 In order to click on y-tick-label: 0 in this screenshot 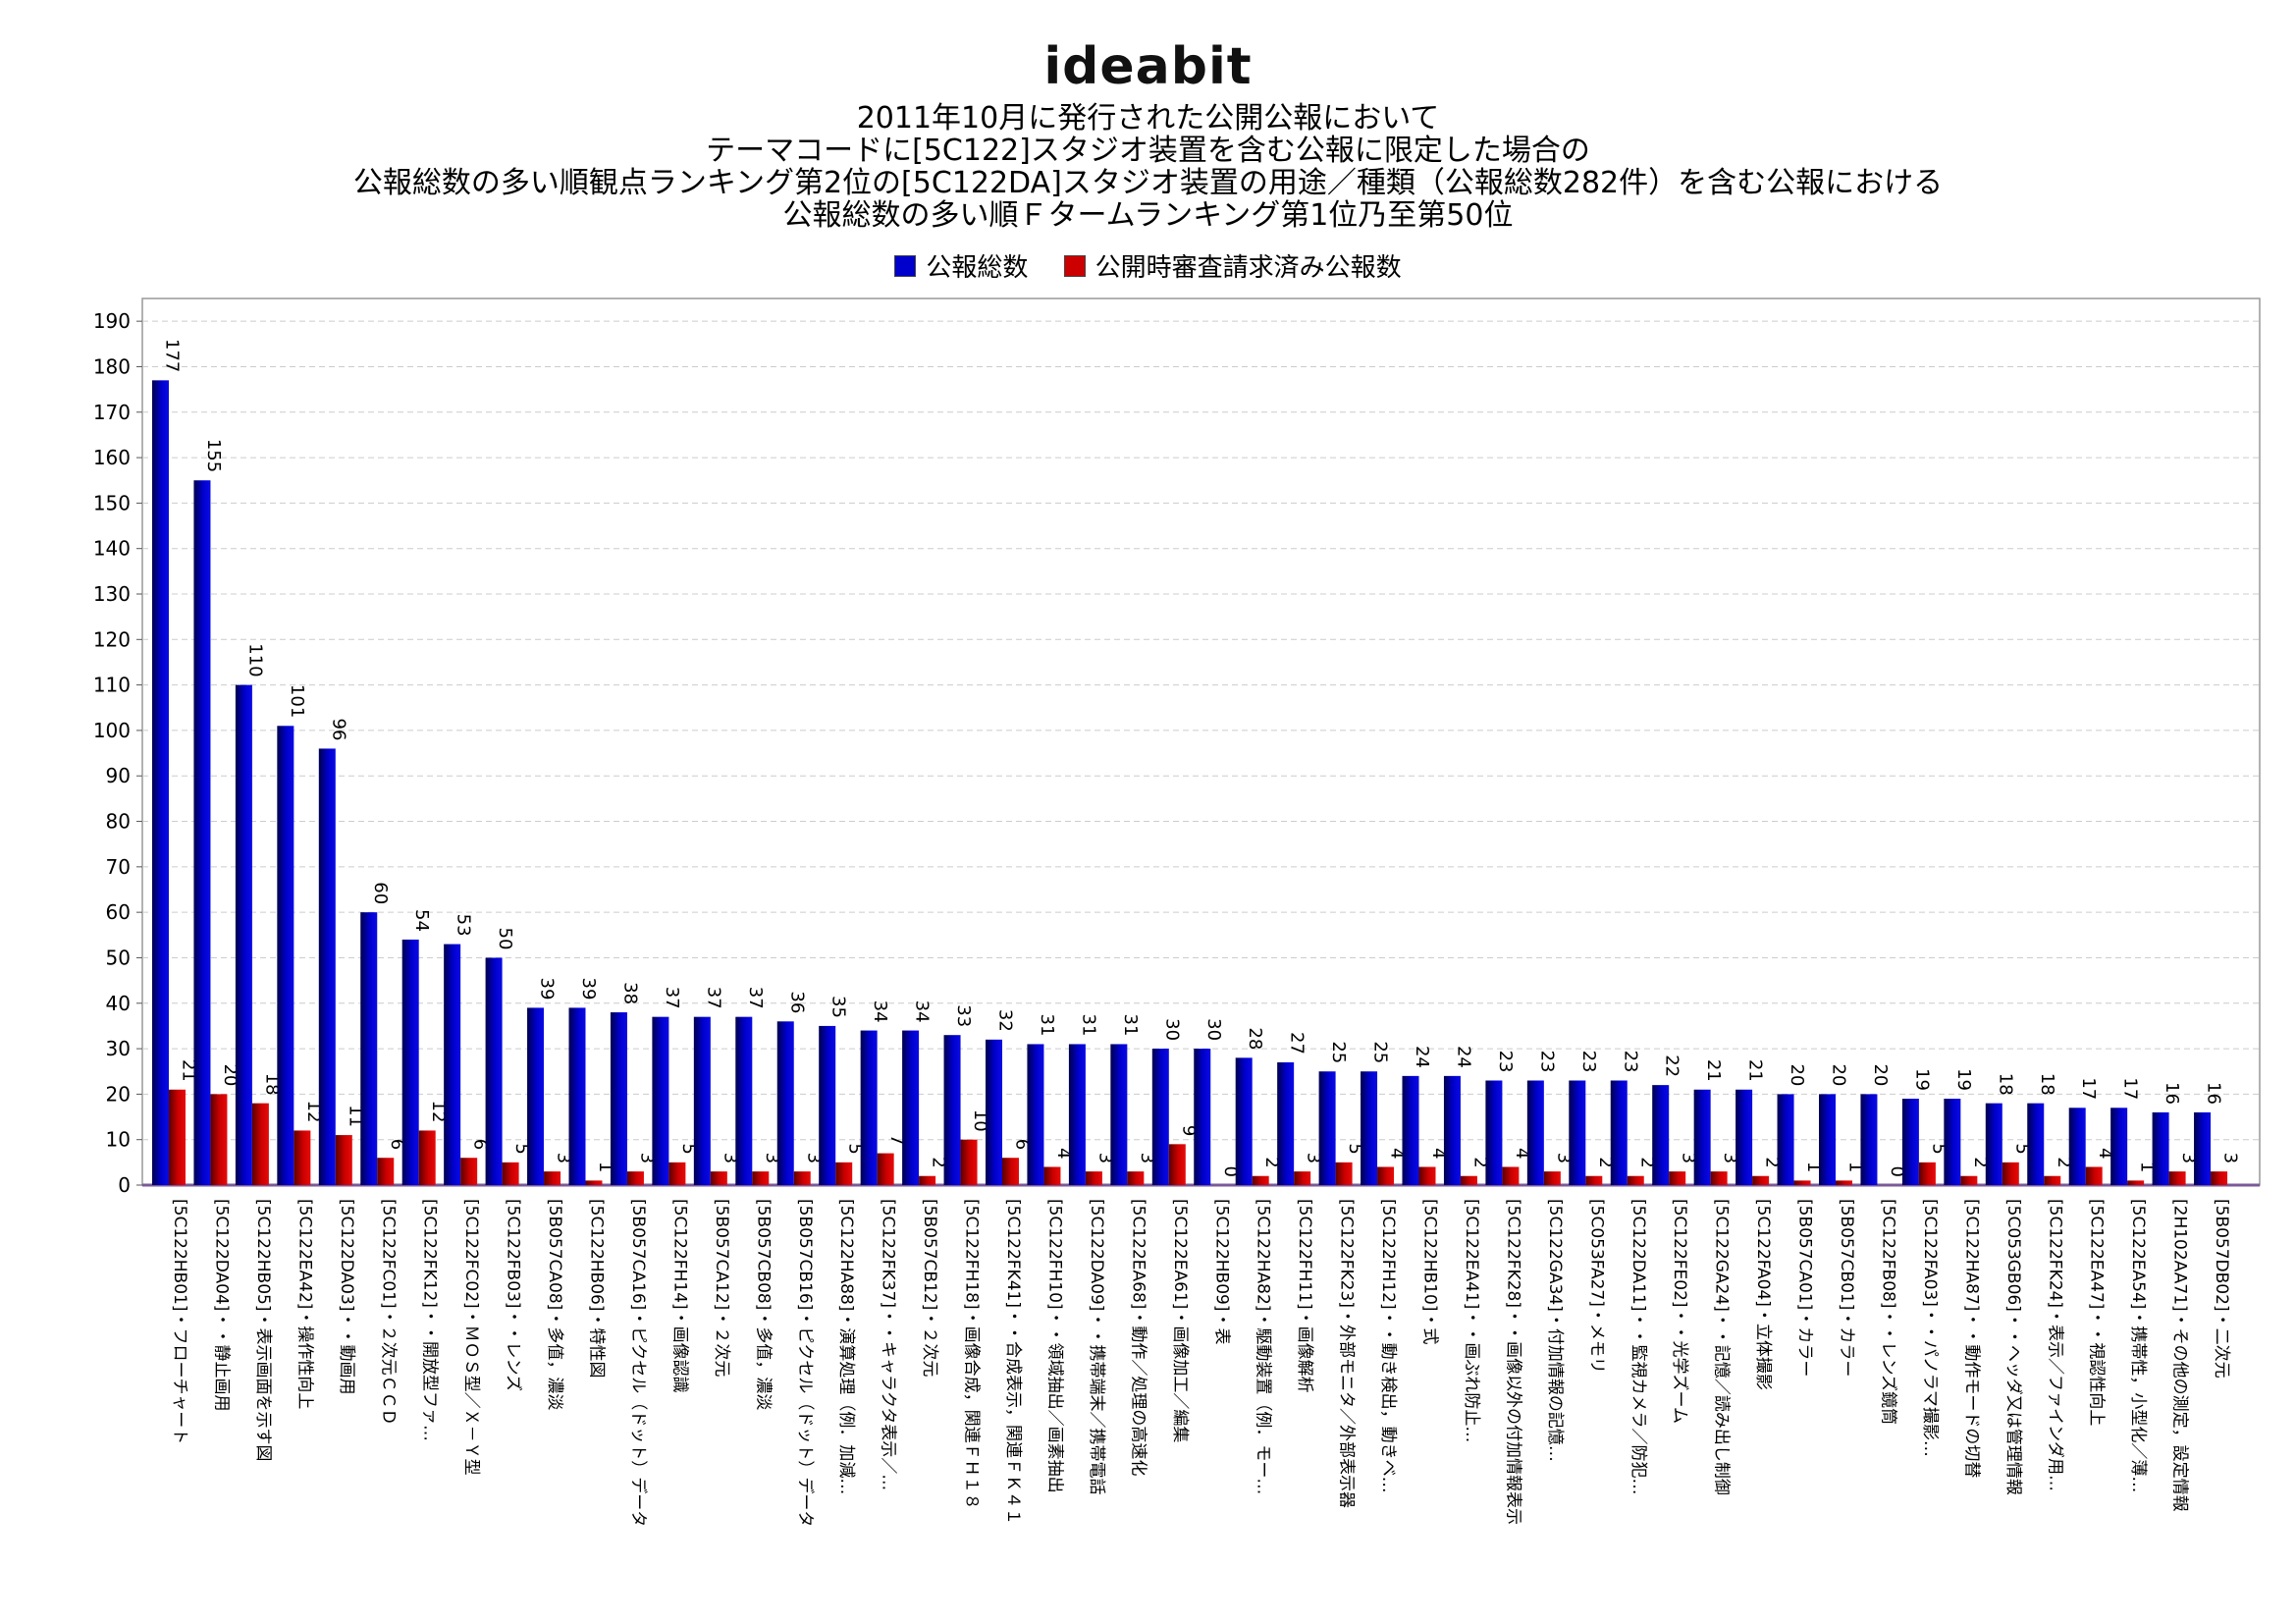, I will do `click(125, 1185)`.